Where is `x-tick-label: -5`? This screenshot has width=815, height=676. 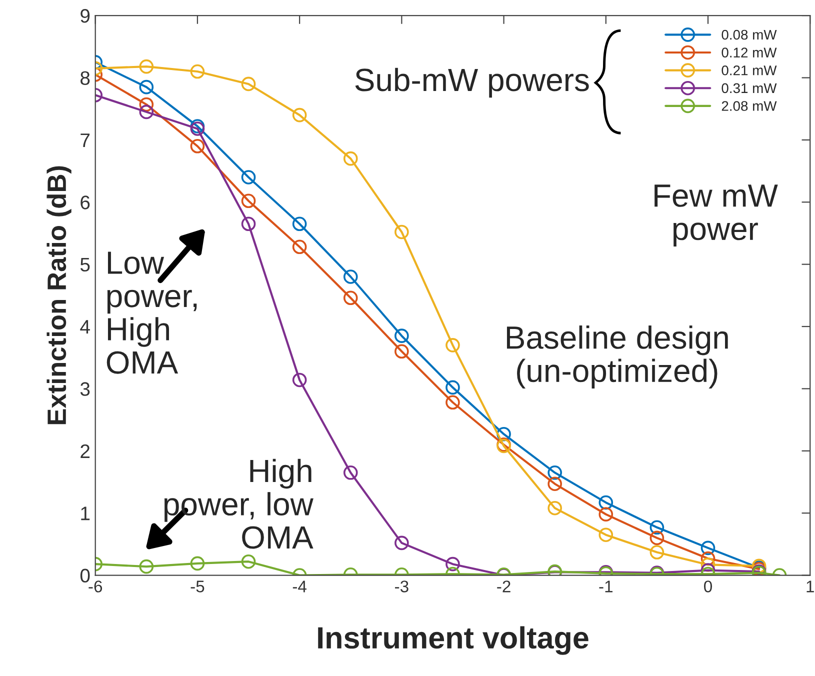
x-tick-label: -5 is located at coordinates (197, 586).